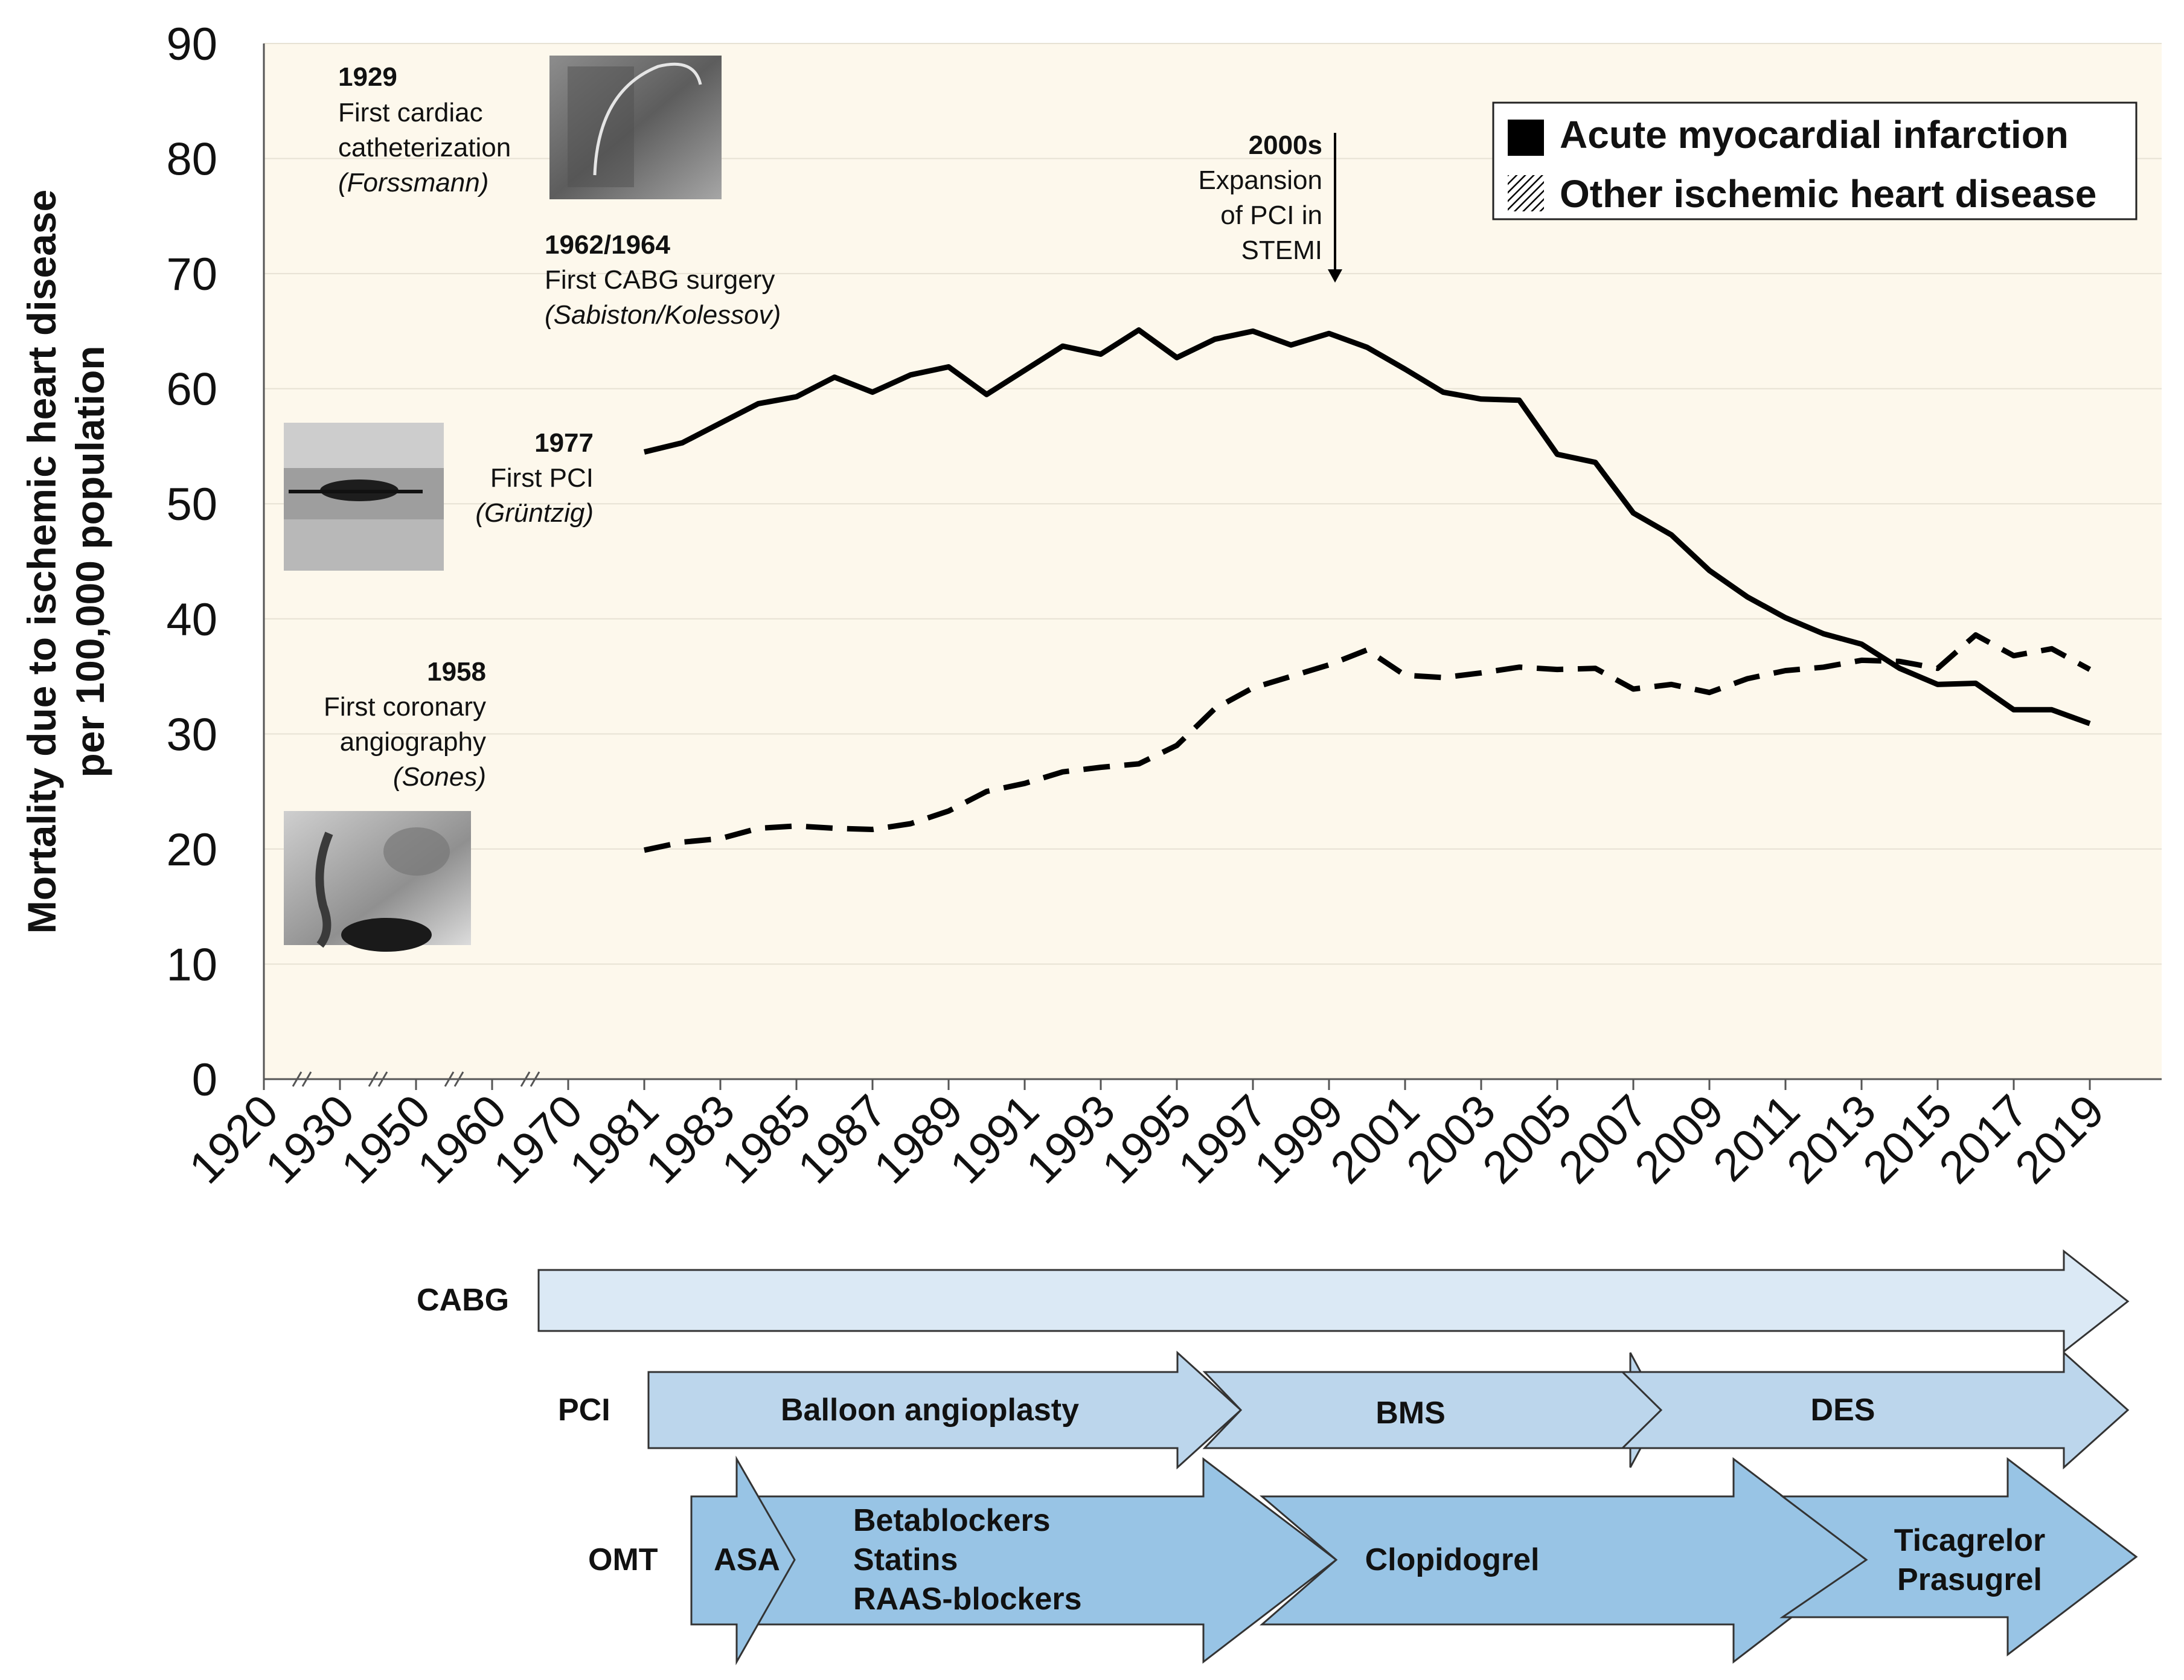 Image resolution: width=2184 pixels, height=1680 pixels. Describe the element at coordinates (377, 881) in the screenshot. I see `angiography-image` at that location.